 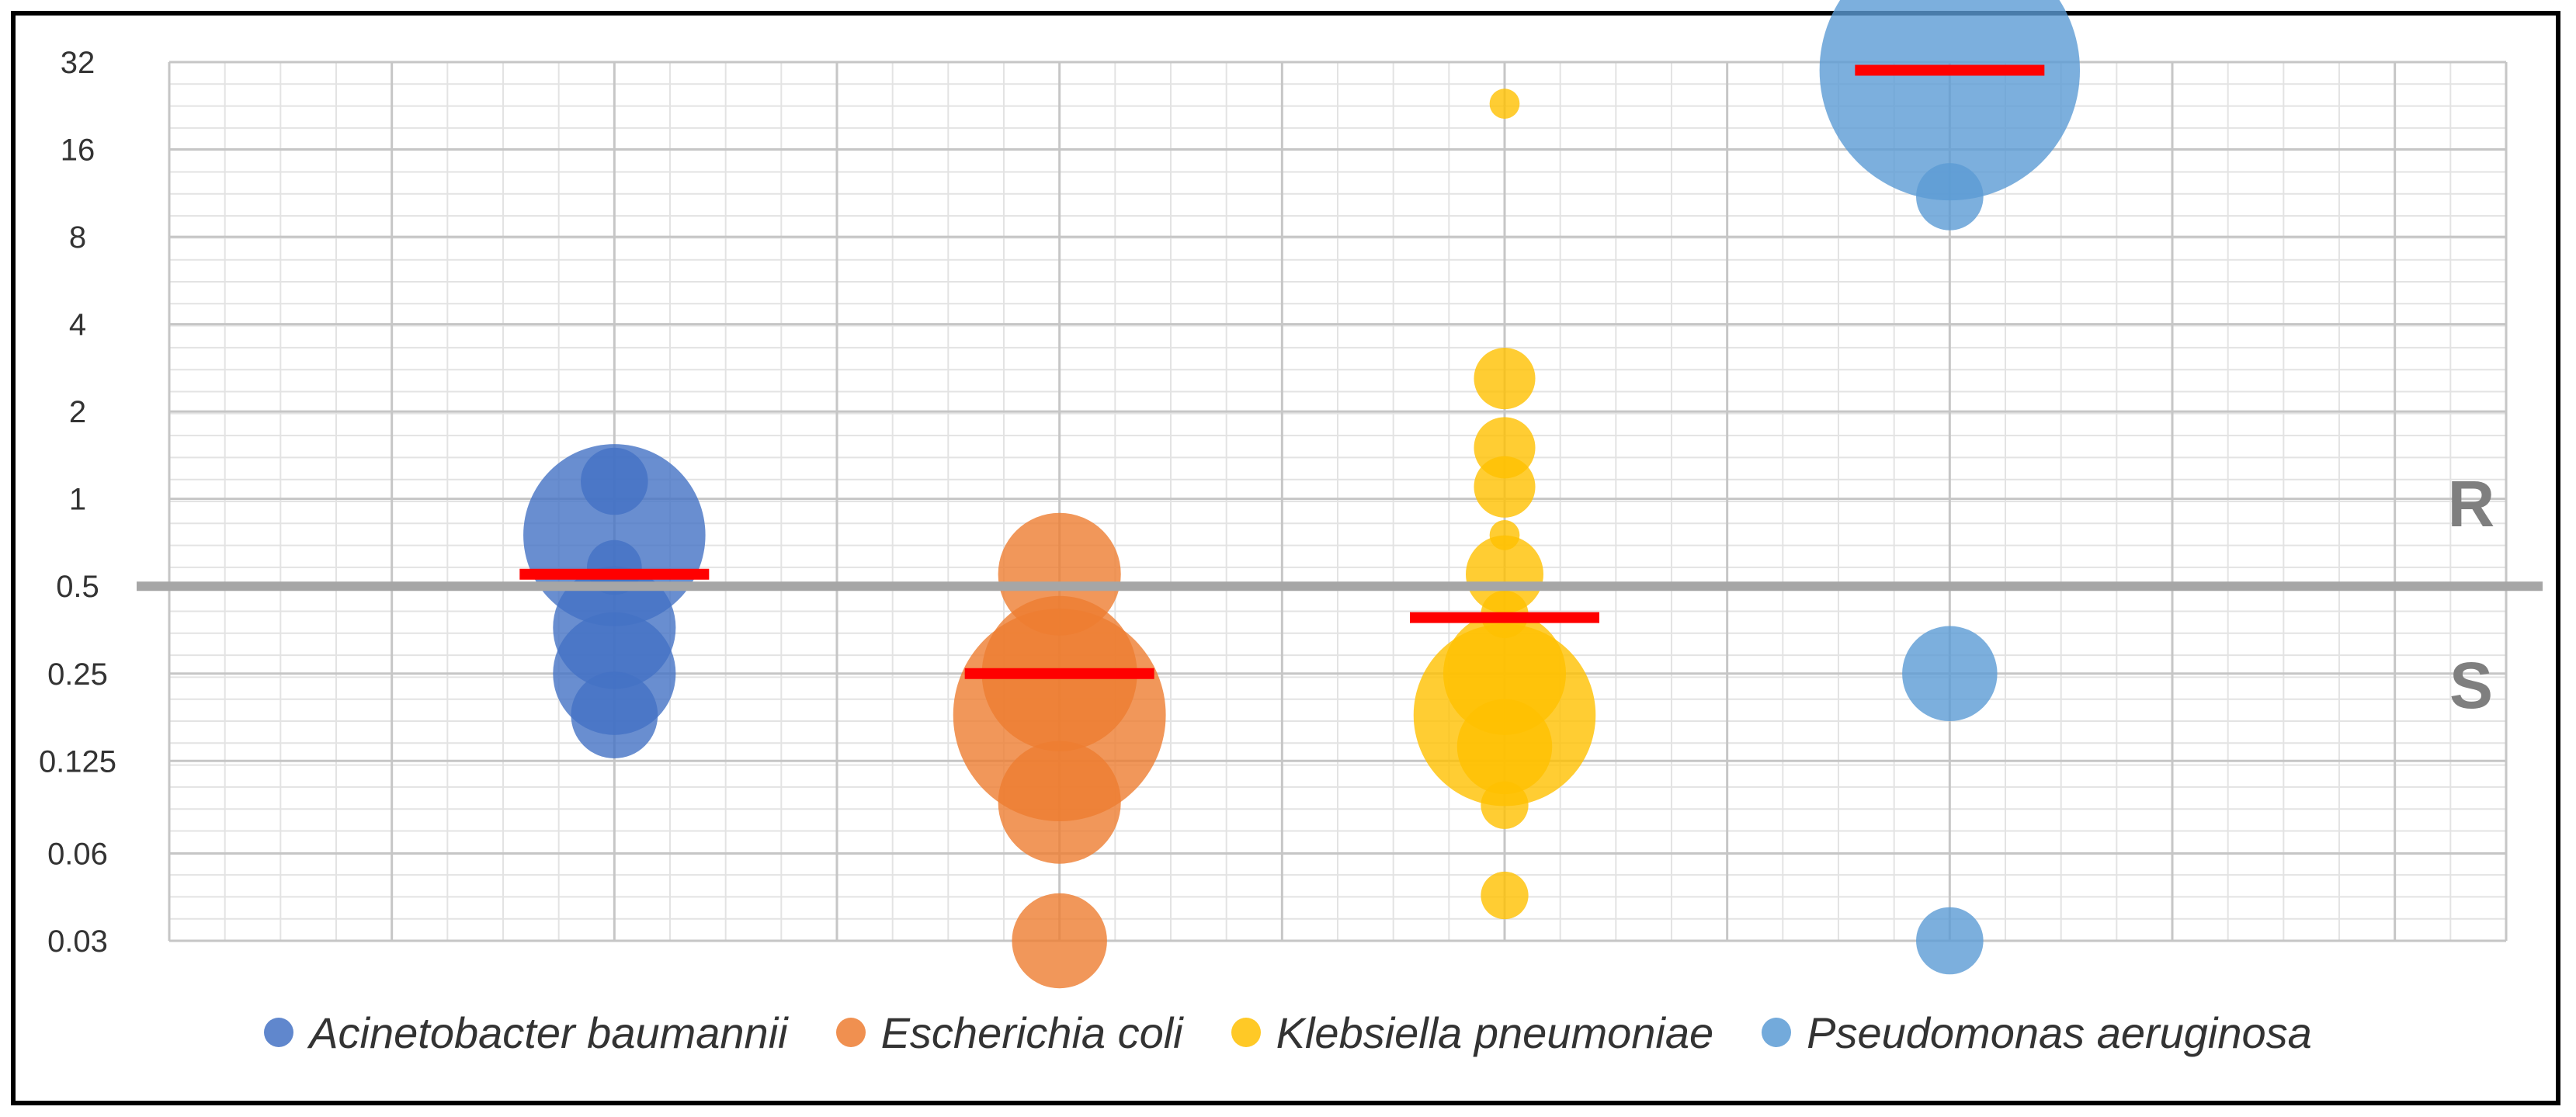 What do you see at coordinates (78, 151) in the screenshot?
I see `y-tick-label: 16` at bounding box center [78, 151].